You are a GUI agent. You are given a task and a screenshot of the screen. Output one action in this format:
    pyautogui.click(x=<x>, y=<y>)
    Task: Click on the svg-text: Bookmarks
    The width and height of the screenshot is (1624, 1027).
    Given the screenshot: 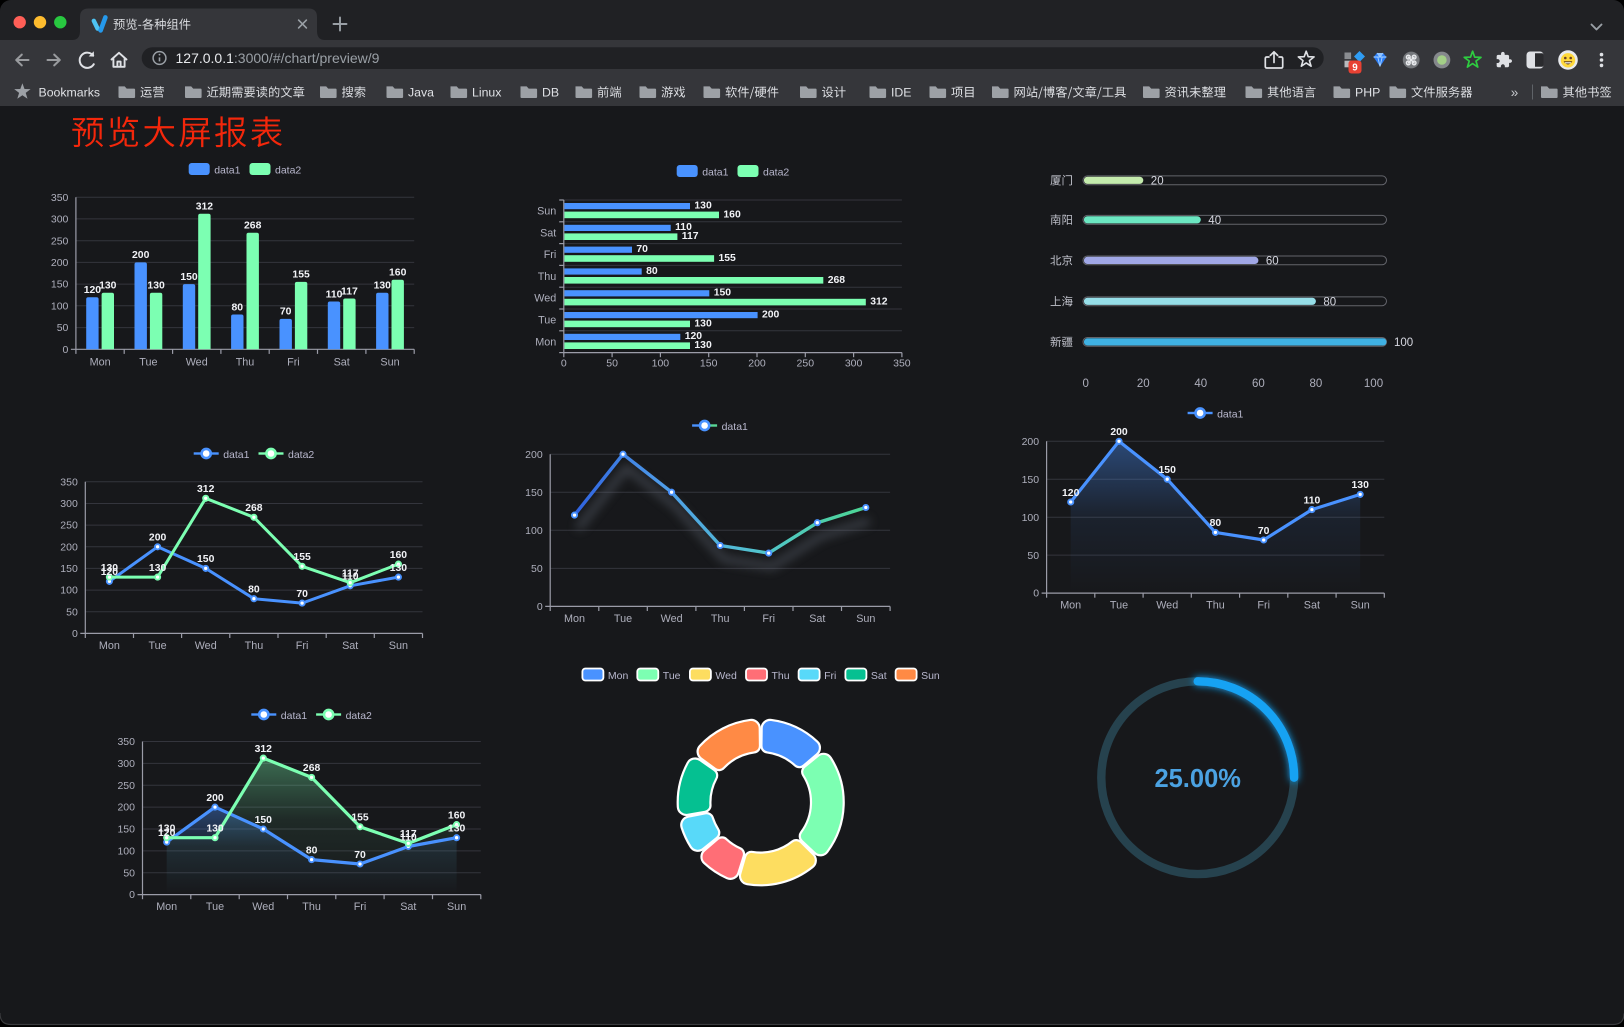 What is the action you would take?
    pyautogui.click(x=70, y=93)
    